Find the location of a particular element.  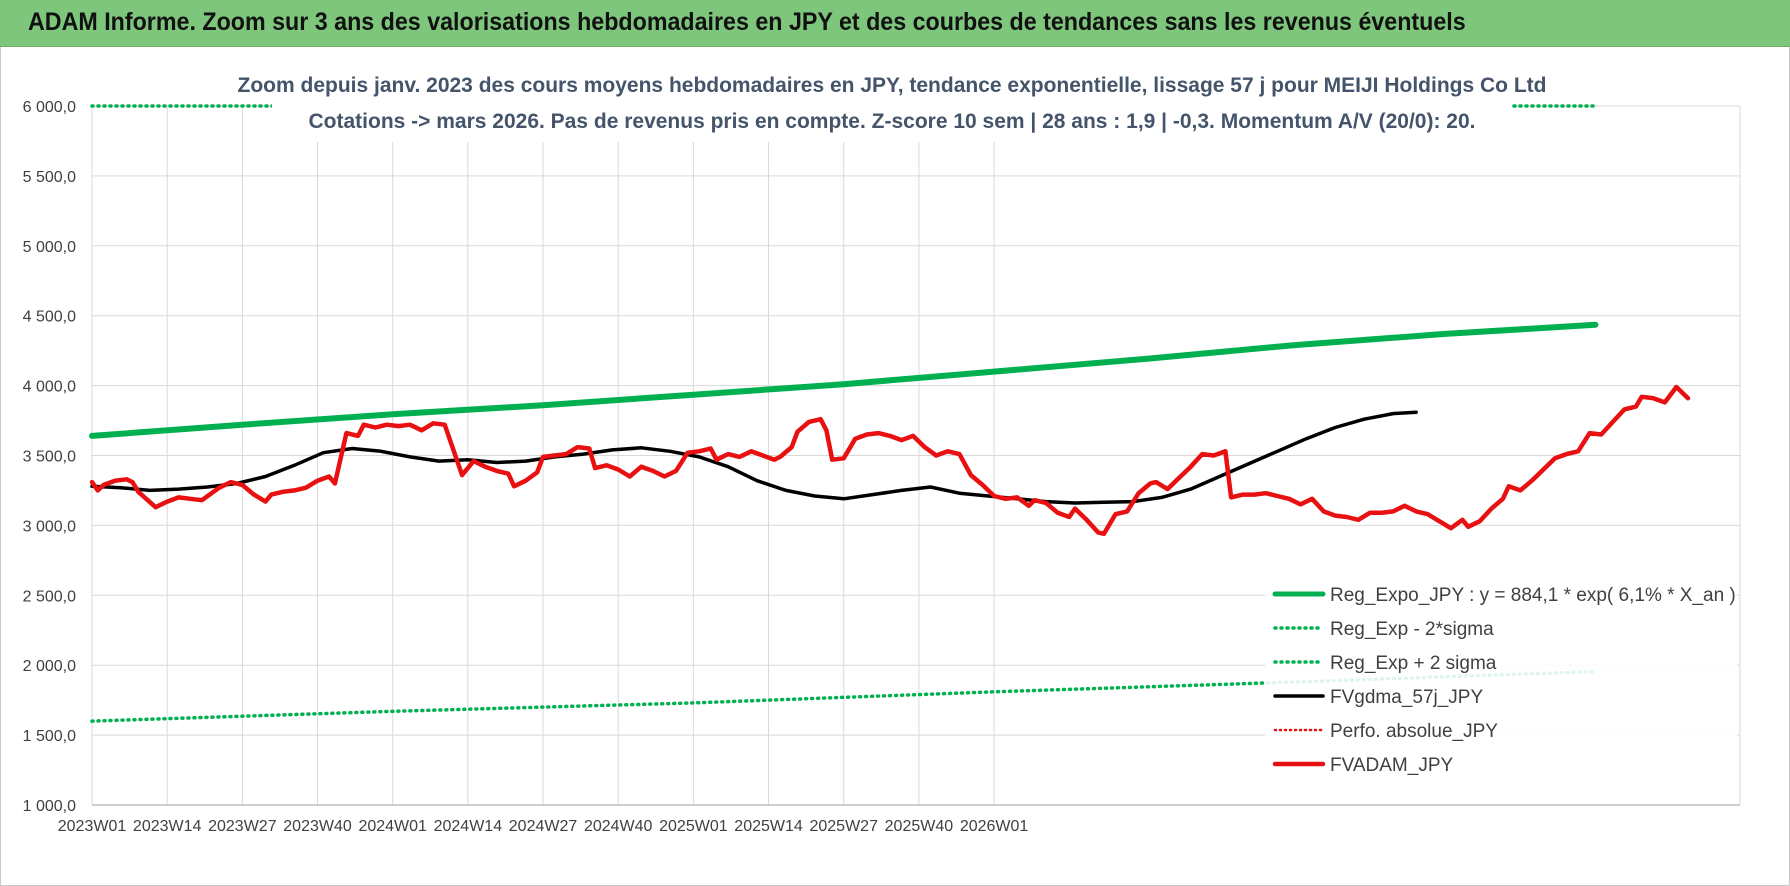

x-tick-label: 2024W27 is located at coordinates (543, 826).